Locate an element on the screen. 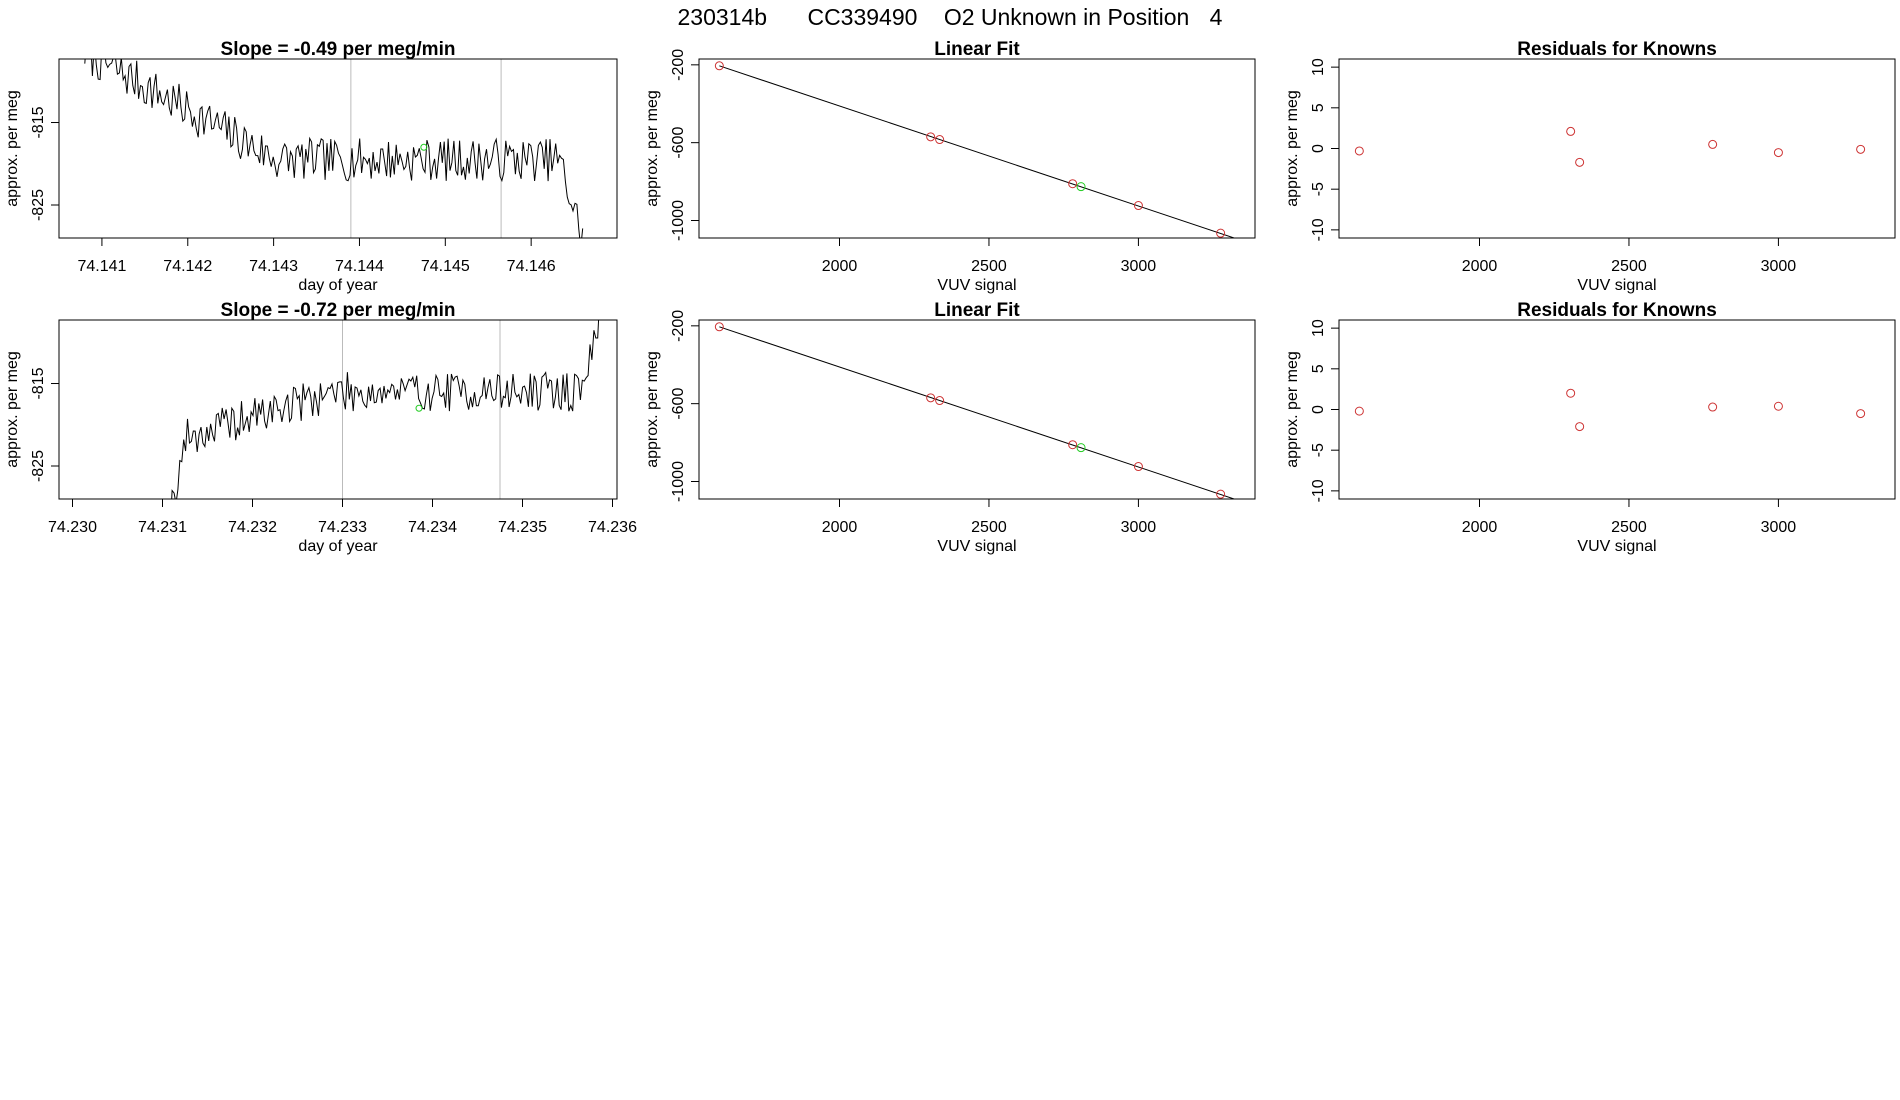 This screenshot has height=1100, width=1900. figure-title-tank: CC339490 is located at coordinates (862, 17).